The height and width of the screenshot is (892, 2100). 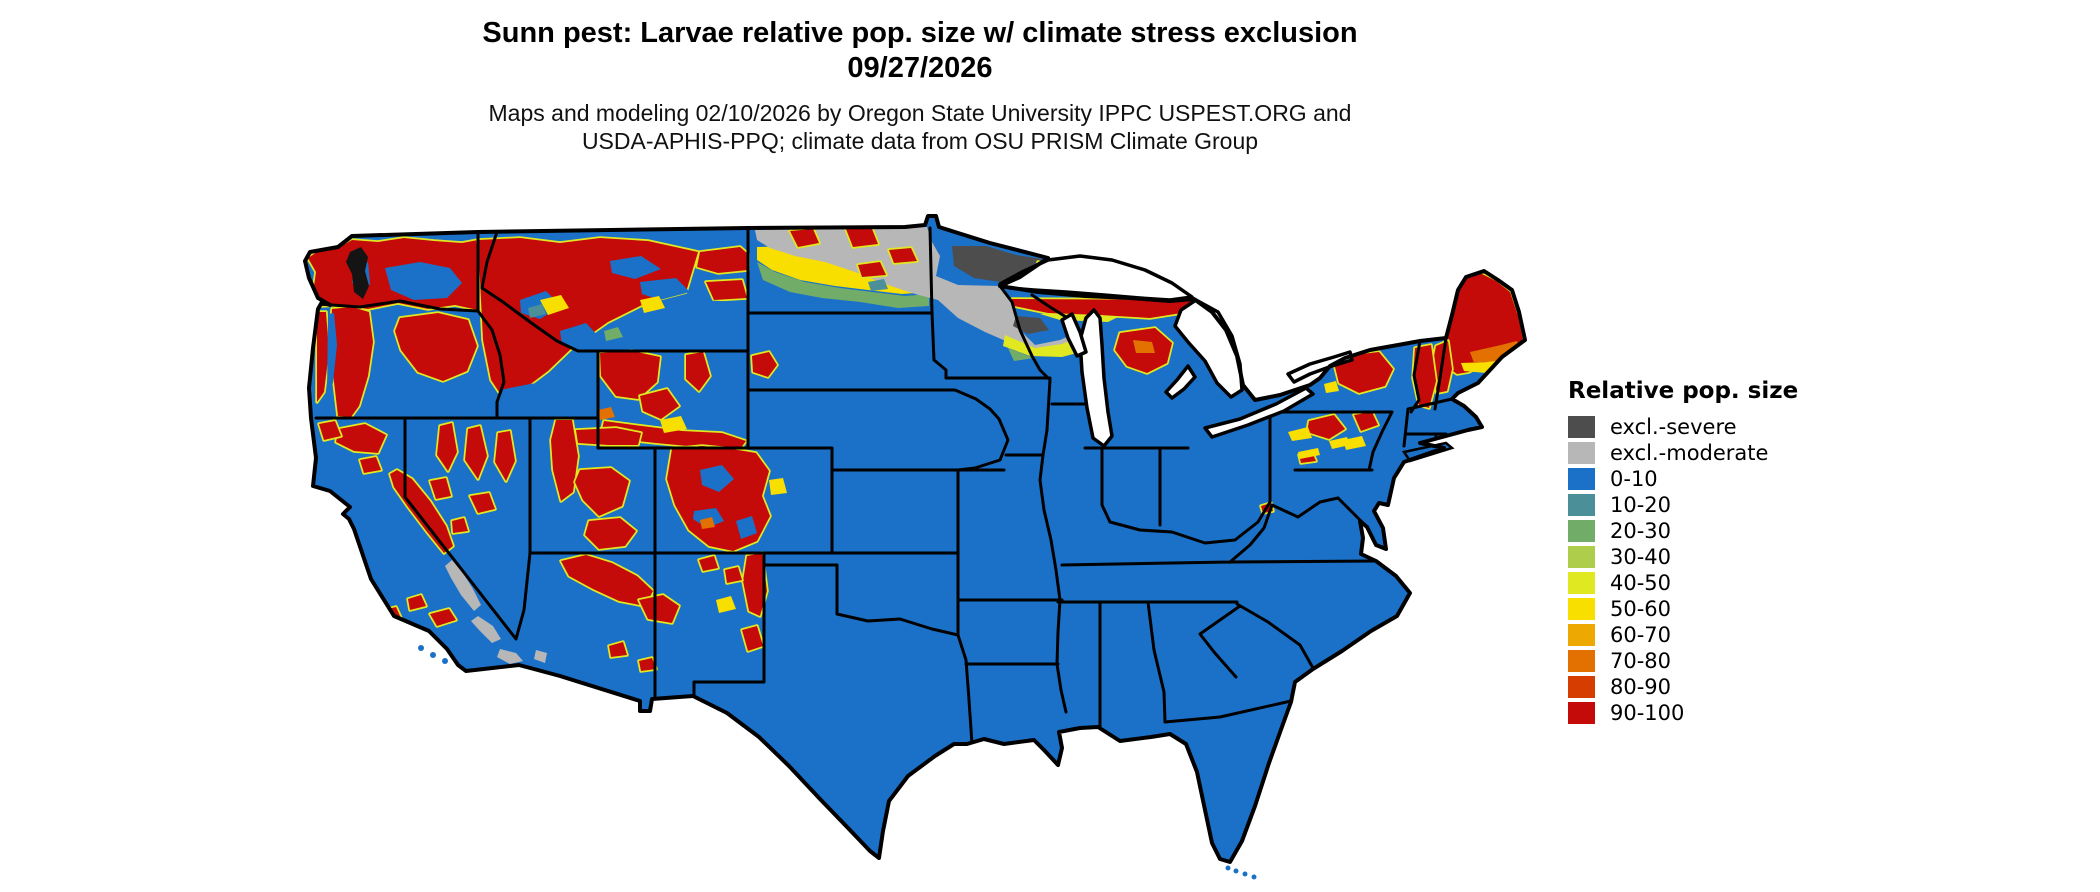 What do you see at coordinates (1718, 505) in the screenshot?
I see `legend-row: 10-20` at bounding box center [1718, 505].